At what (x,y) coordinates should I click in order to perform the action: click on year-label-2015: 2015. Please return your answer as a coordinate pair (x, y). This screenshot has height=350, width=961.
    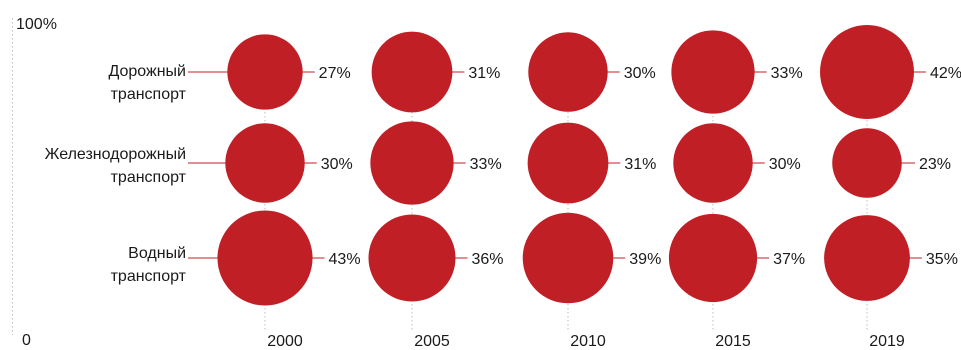
    Looking at the image, I should click on (733, 341).